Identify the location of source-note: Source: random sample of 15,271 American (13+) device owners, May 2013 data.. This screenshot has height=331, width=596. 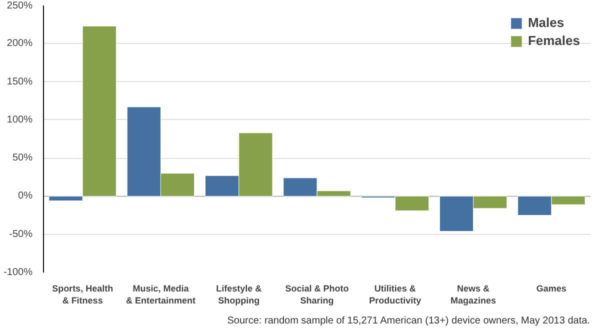
(408, 321).